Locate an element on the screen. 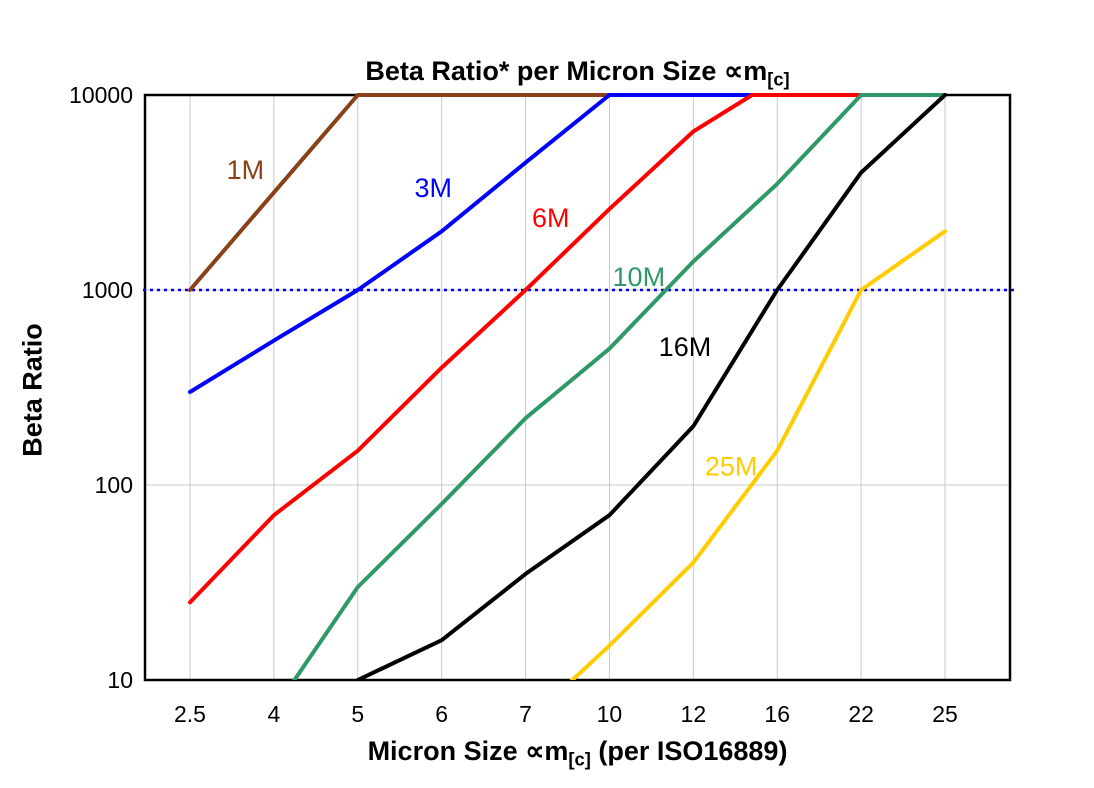  x-axis-title-suffix: (per ISO16889) is located at coordinates (689, 751).